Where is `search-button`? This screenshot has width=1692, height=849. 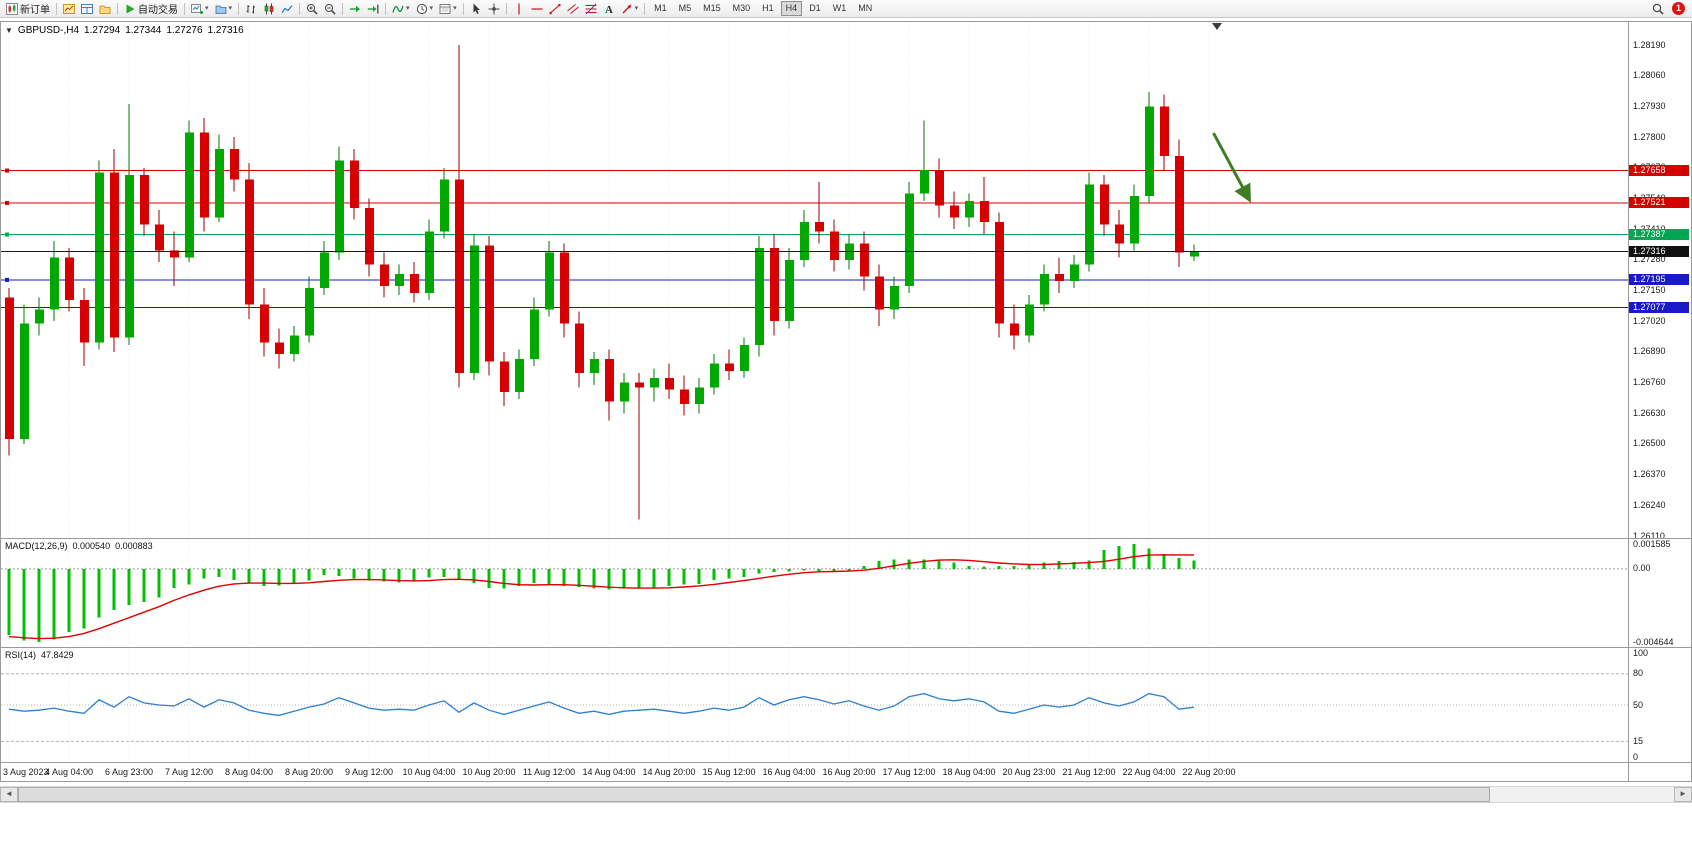
search-button is located at coordinates (1658, 8).